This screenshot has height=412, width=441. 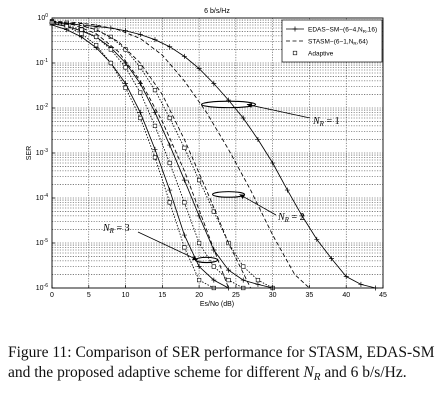 What do you see at coordinates (52, 295) in the screenshot?
I see `x-tick-label: 0` at bounding box center [52, 295].